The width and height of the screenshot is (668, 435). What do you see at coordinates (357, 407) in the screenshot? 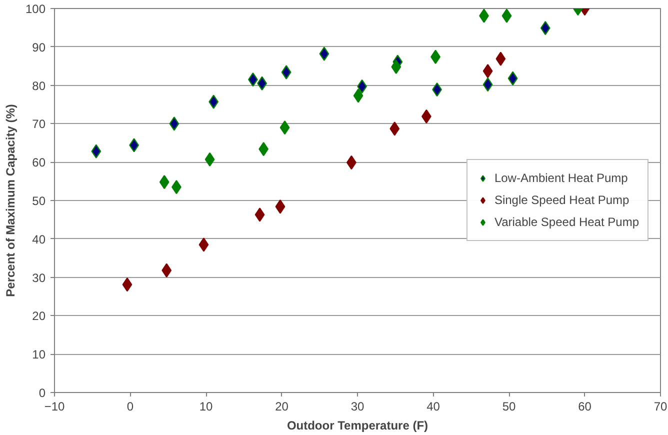
I see `x-tick-label: 30` at bounding box center [357, 407].